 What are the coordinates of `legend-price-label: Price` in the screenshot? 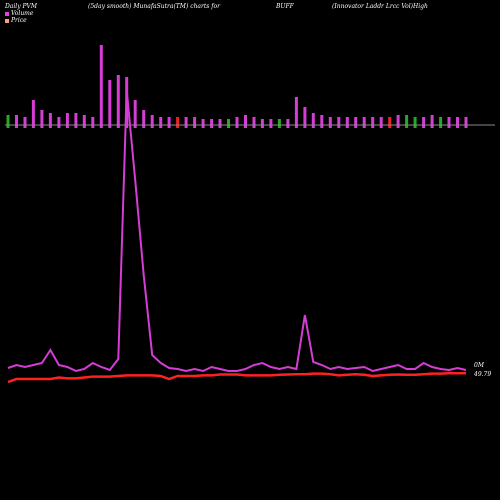 It's located at (19, 20).